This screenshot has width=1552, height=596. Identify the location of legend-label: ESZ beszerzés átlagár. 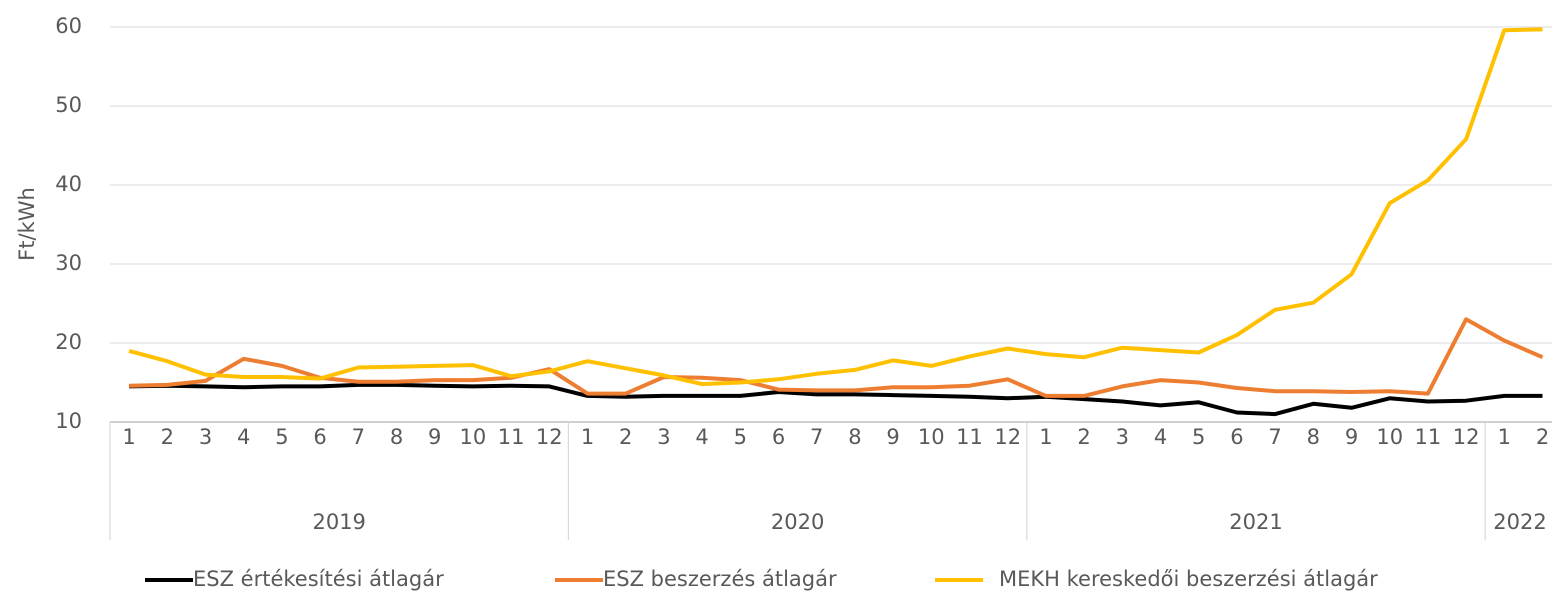
(720, 579).